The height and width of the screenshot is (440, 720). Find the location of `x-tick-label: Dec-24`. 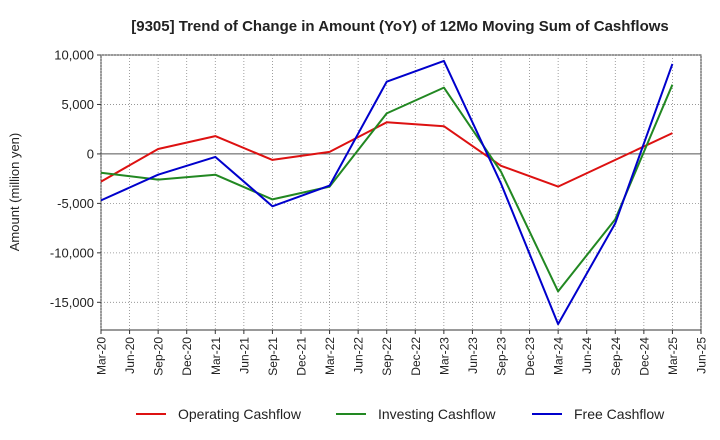

x-tick-label: Dec-24 is located at coordinates (644, 356).